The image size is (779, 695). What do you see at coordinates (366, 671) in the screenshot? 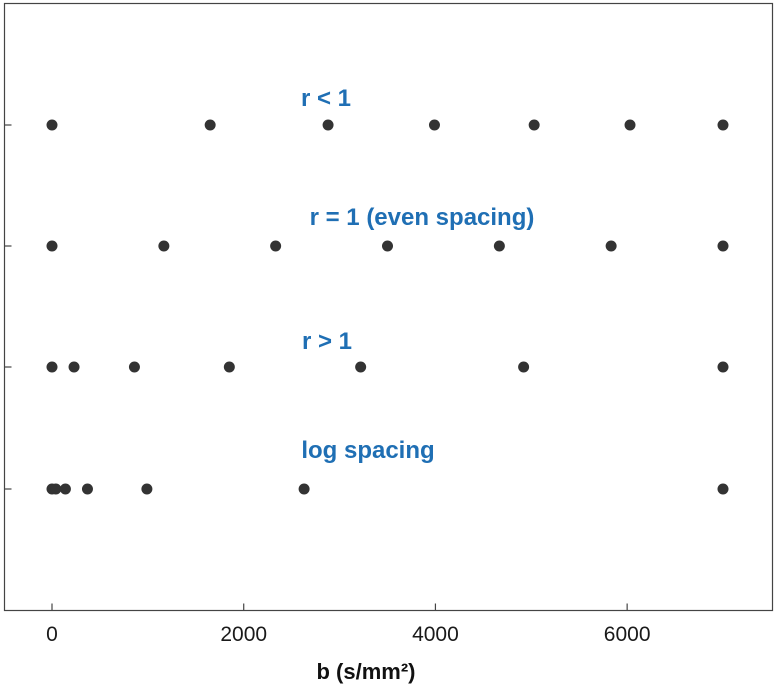
I see `x-axis-title: b (s/mm²)` at bounding box center [366, 671].